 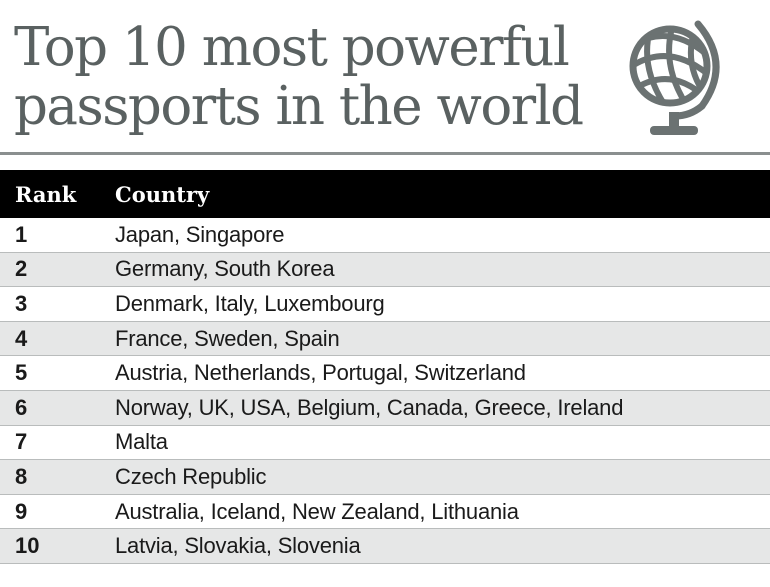 What do you see at coordinates (225, 269) in the screenshot?
I see `country-cell: Germany, South Korea` at bounding box center [225, 269].